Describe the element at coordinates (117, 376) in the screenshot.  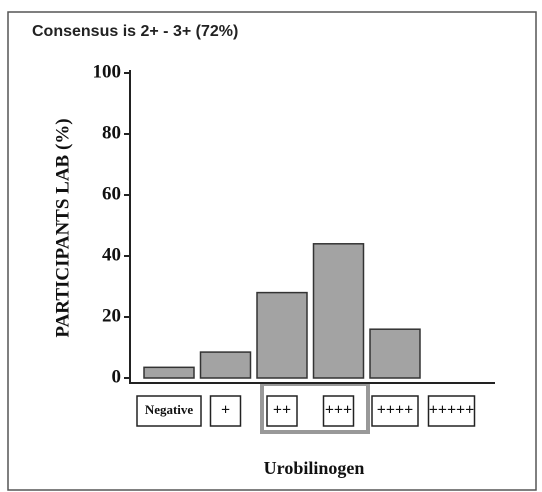
I see `y-tick-label: 0` at that location.